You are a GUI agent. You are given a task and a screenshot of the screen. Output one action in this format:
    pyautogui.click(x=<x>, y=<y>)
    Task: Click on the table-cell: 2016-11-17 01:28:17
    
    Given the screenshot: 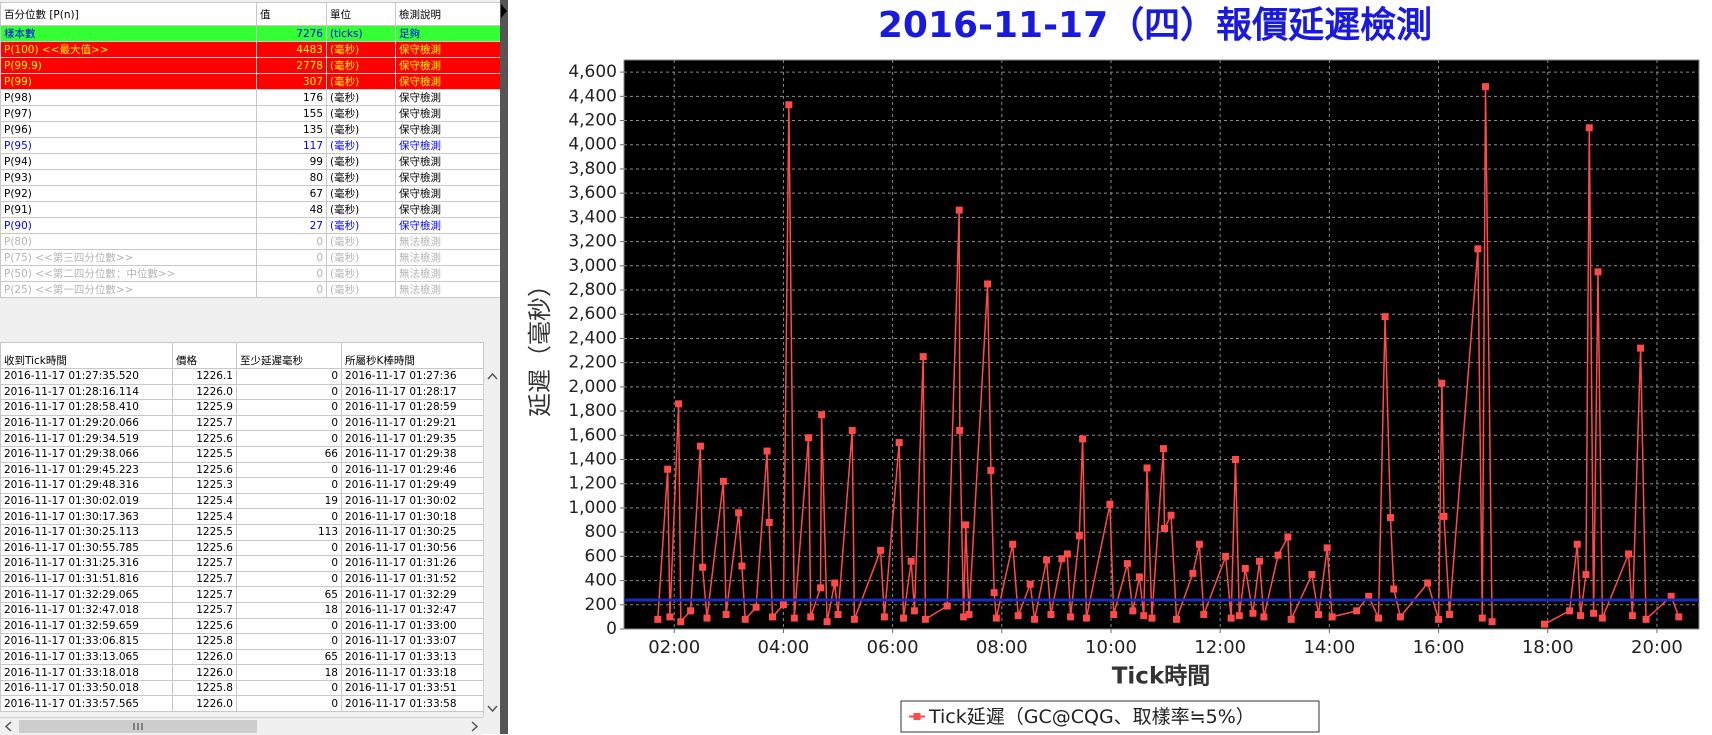 What is the action you would take?
    pyautogui.click(x=412, y=392)
    